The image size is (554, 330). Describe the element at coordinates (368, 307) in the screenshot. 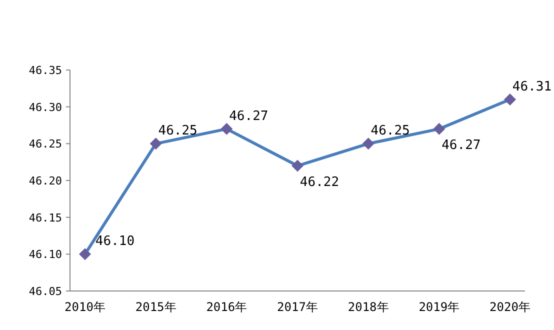

I see `x-tick-label: 2018年` at that location.